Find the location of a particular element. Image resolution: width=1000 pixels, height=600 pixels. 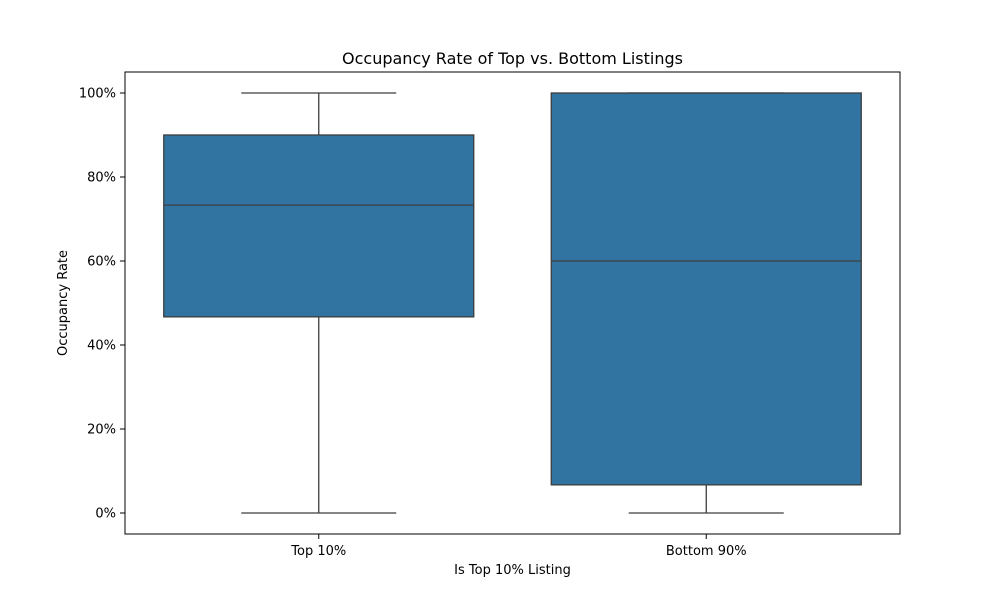

y-tick-label: 40% is located at coordinates (101, 346).